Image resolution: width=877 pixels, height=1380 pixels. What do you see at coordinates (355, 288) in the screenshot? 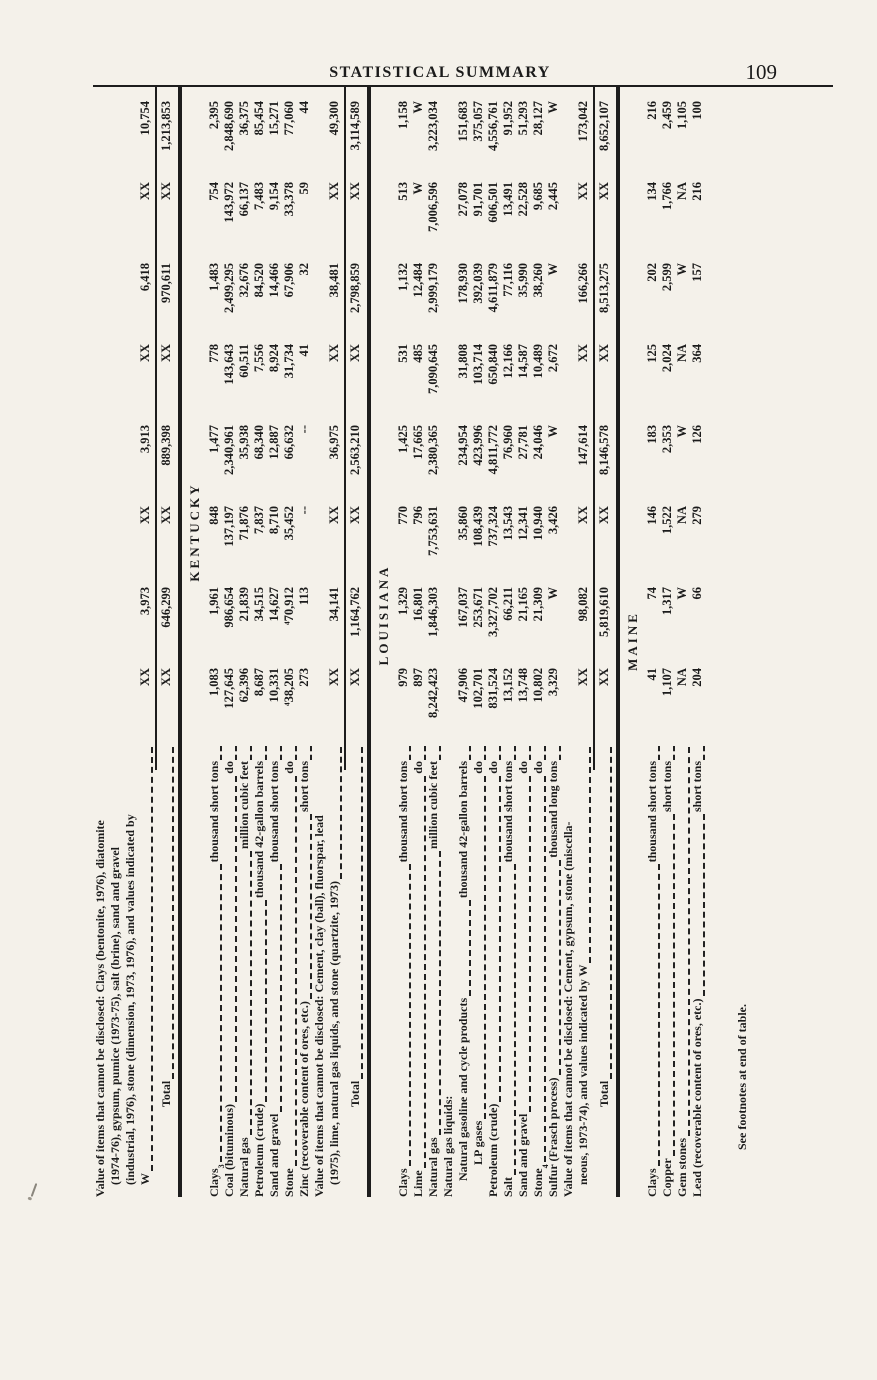
I see `value-cell: 2,798,859` at bounding box center [355, 288].